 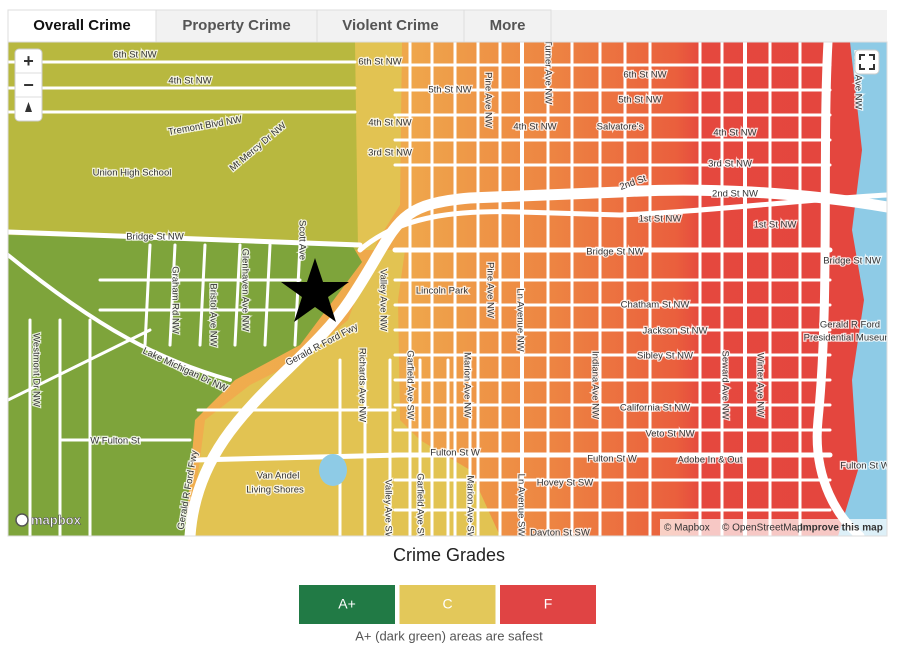 What do you see at coordinates (442, 291) in the screenshot?
I see `street-label: Lincoln Park` at bounding box center [442, 291].